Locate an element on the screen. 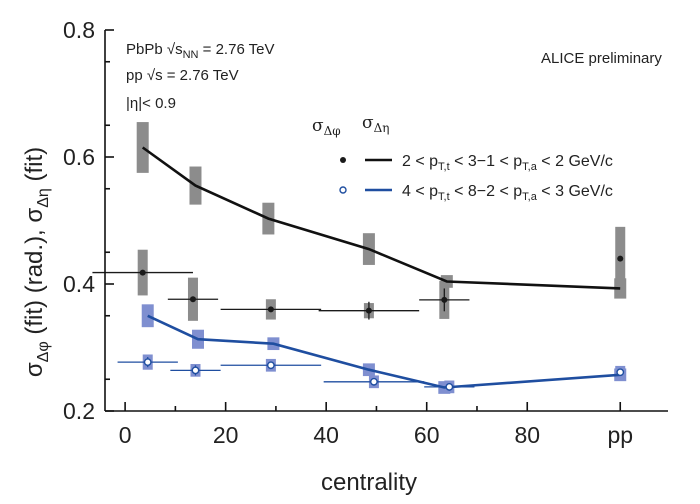 This screenshot has width=700, height=504. x-tick-label: pp is located at coordinates (620, 435).